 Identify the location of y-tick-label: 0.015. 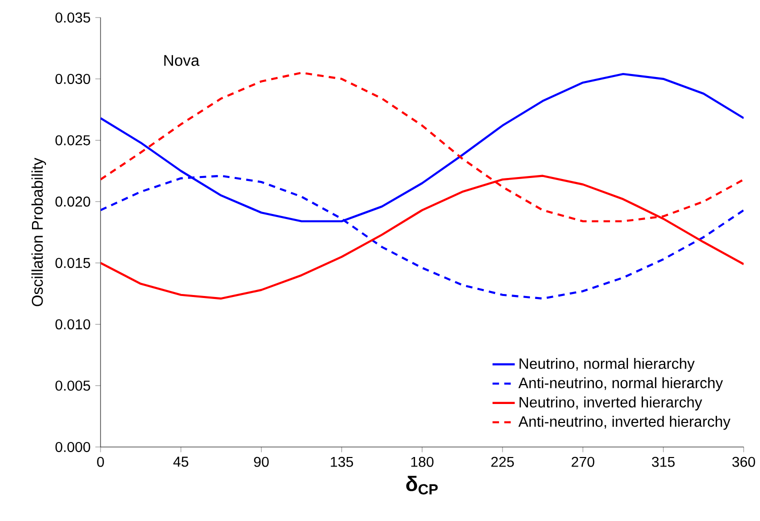
(72, 263).